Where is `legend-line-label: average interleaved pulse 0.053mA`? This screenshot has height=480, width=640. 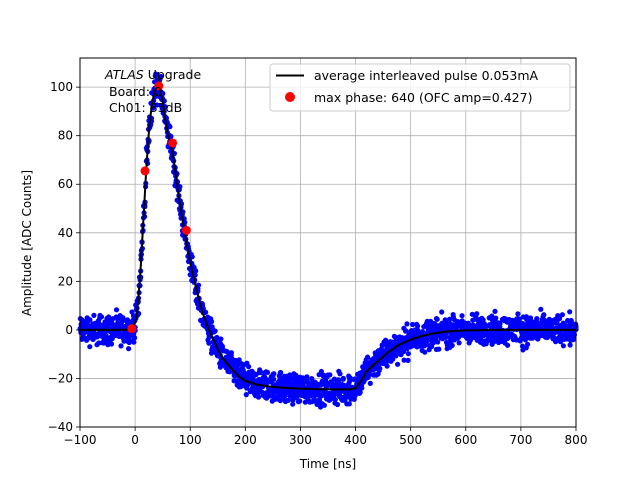
legend-line-label: average interleaved pulse 0.053mA is located at coordinates (426, 75).